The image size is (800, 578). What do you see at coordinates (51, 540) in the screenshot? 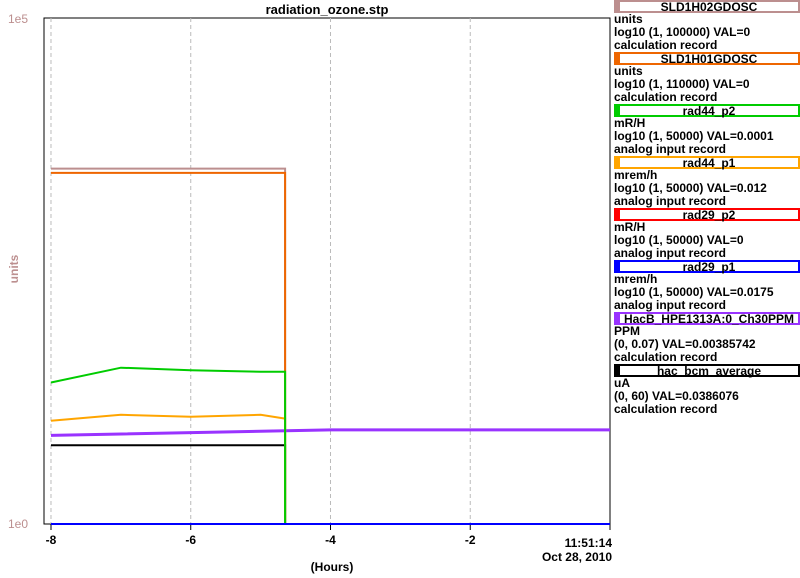
I see `x-tick-label-0: -8` at bounding box center [51, 540].